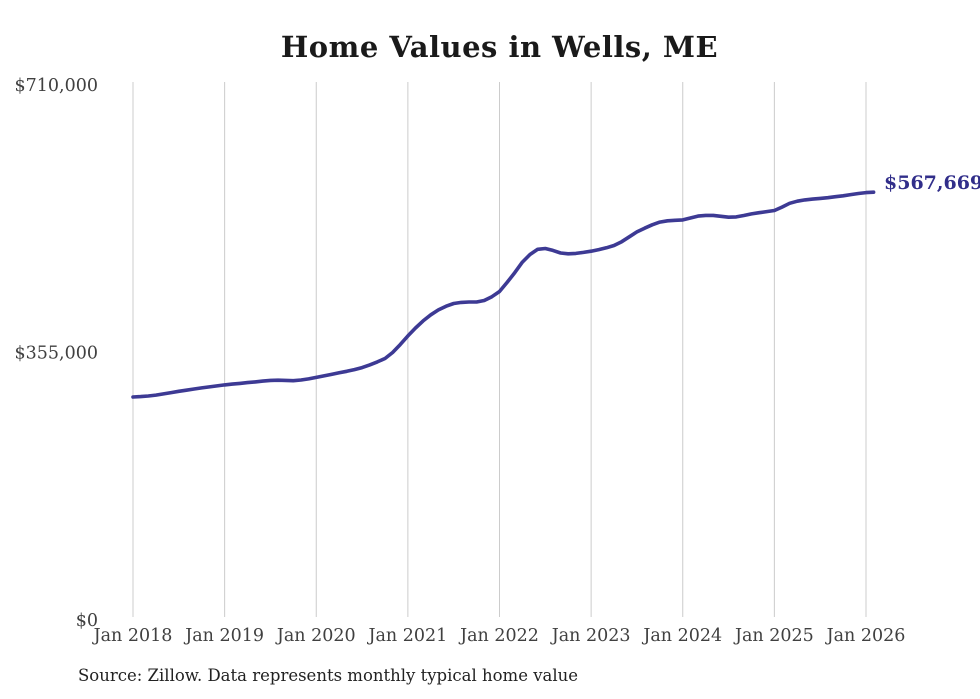 This screenshot has height=699, width=980. Describe the element at coordinates (681, 636) in the screenshot. I see `x-tick-label: Jan 2024` at that location.